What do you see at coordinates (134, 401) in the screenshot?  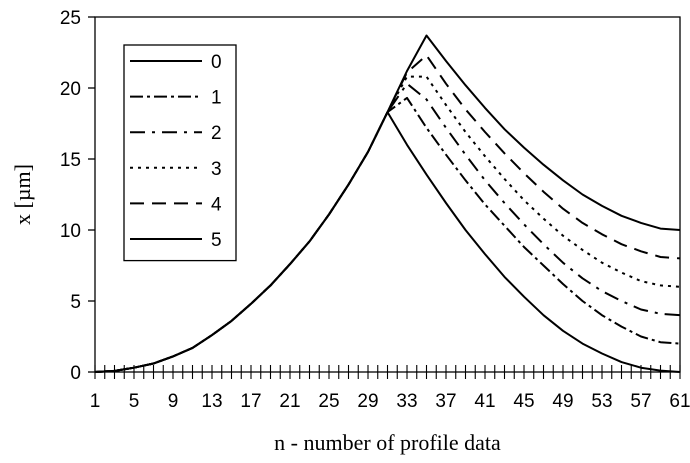 I see `x-tick-label: 5` at bounding box center [134, 401].